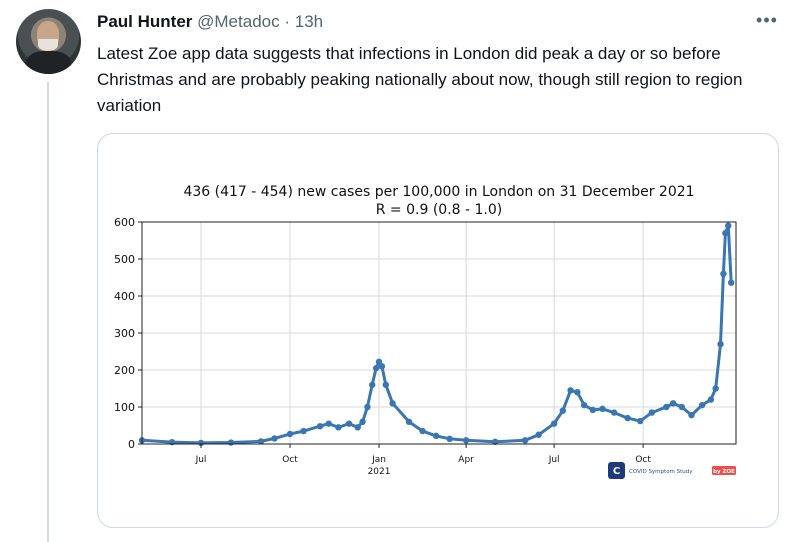  I want to click on x-tick-label: Jan, so click(378, 460).